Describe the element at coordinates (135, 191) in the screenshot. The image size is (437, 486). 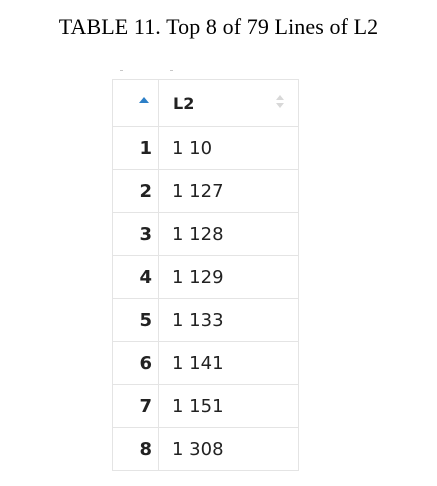
I see `row-index: 2` at that location.